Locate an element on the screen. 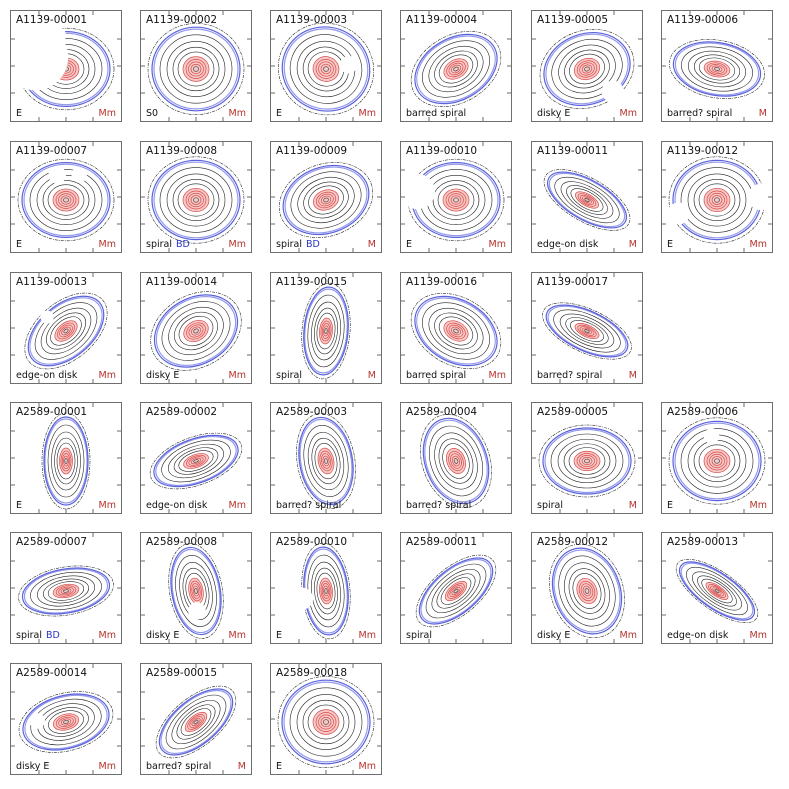 This screenshot has width=789, height=789. morphology-label: edge-on disk is located at coordinates (567, 244).